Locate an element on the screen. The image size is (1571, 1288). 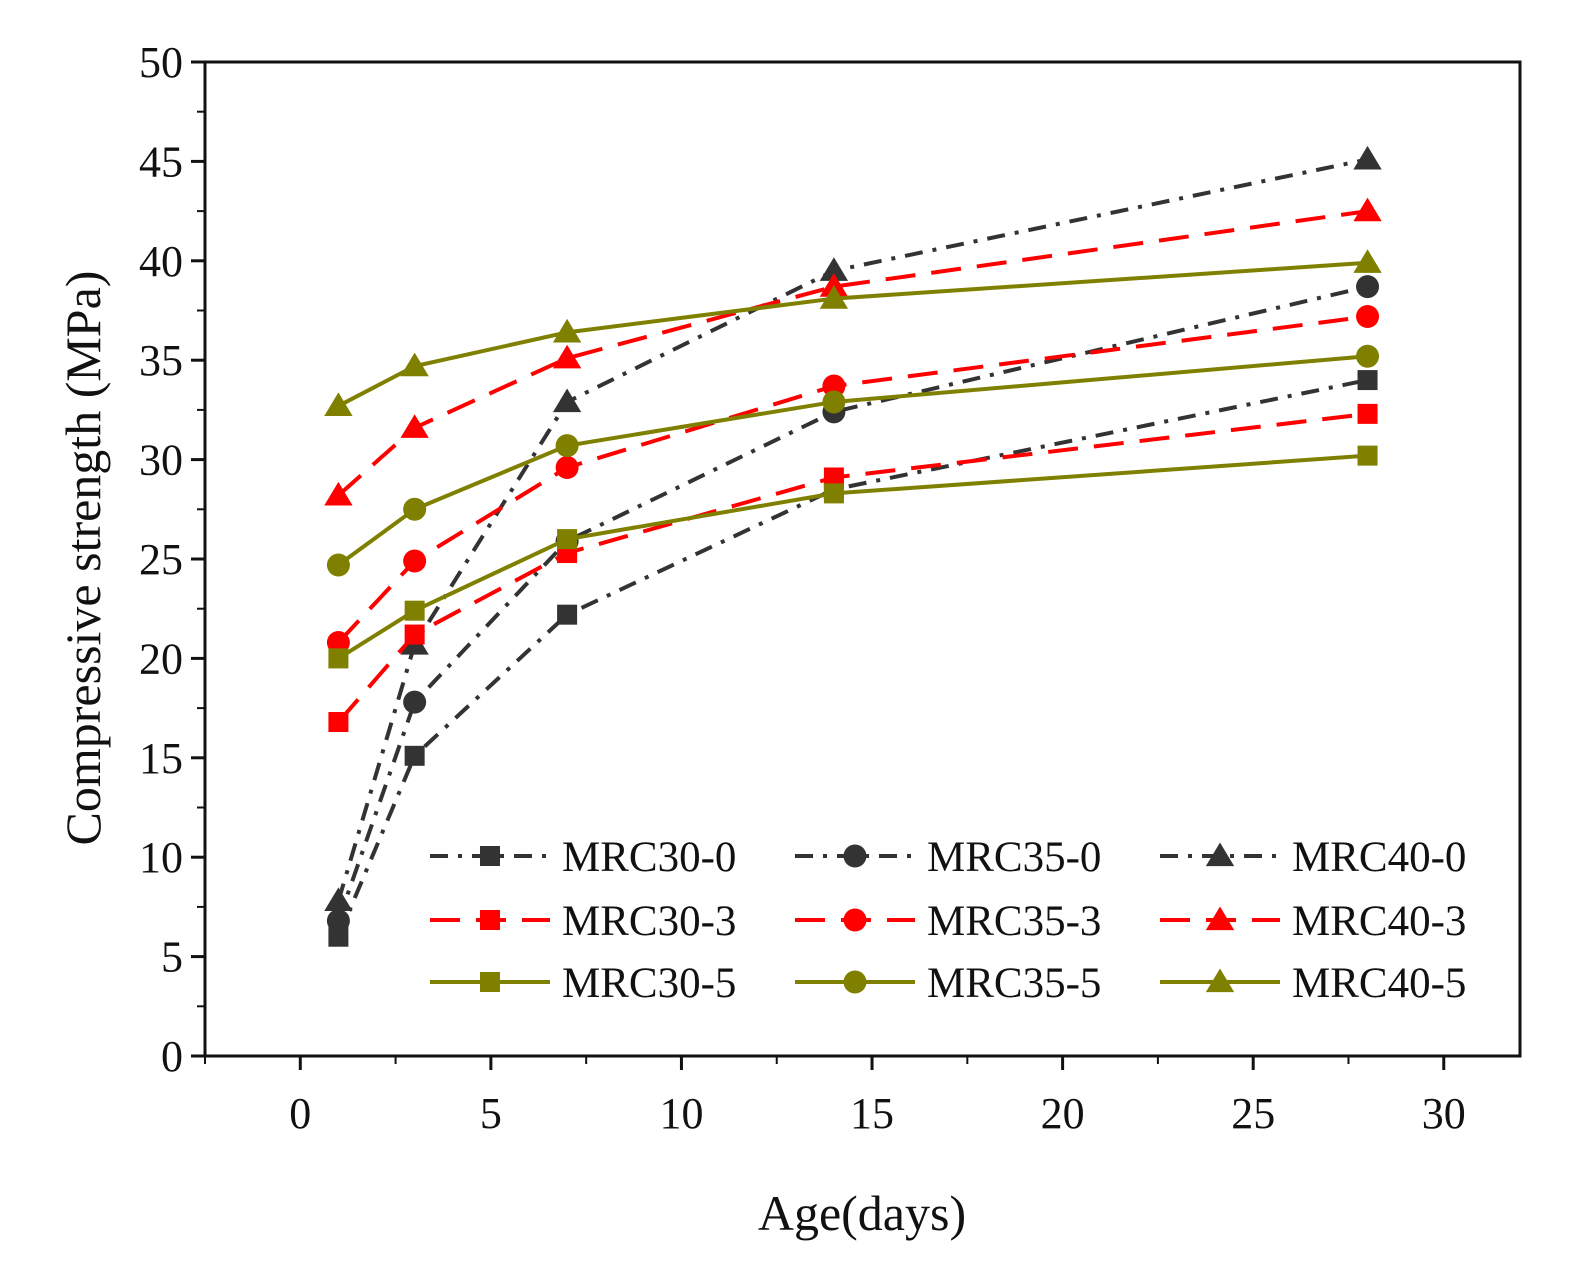
legend-label: MRC35-5 is located at coordinates (1014, 983).